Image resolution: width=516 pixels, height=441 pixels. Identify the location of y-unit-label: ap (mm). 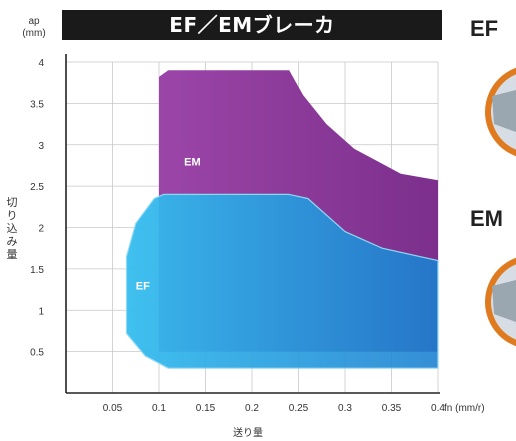
(33, 27).